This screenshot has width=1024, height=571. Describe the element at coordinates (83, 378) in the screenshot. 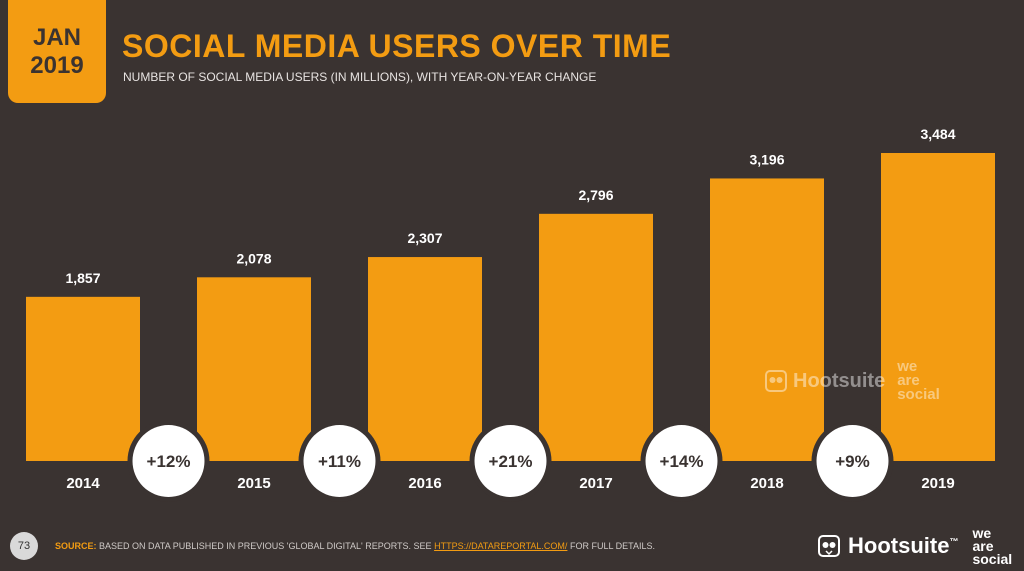

I see `bar-2014` at that location.